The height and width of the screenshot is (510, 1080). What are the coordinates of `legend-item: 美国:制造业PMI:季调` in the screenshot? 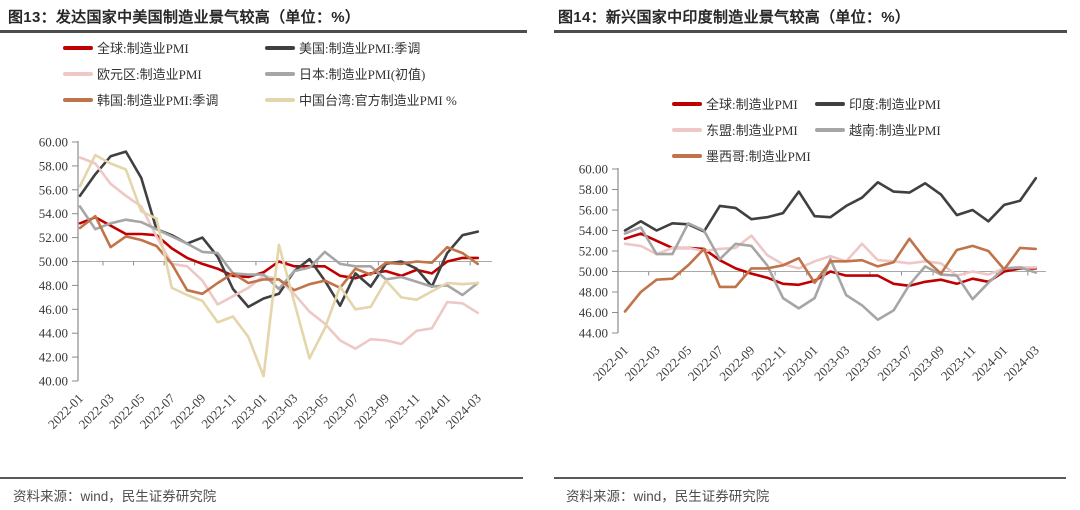 It's located at (361, 47).